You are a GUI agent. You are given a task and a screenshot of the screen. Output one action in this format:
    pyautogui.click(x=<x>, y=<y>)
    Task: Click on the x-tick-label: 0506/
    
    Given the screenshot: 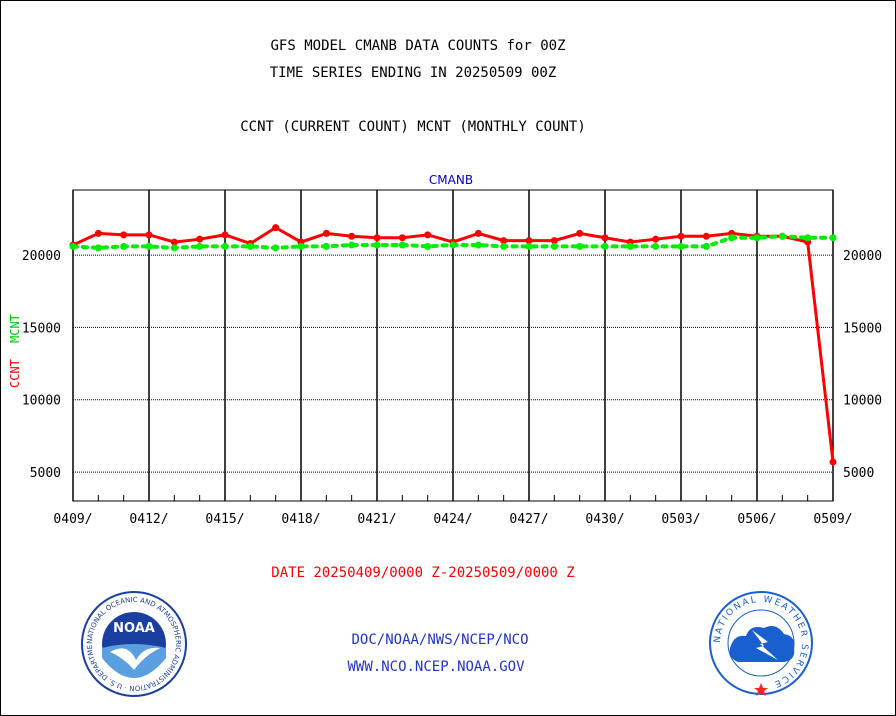 What is the action you would take?
    pyautogui.click(x=756, y=519)
    